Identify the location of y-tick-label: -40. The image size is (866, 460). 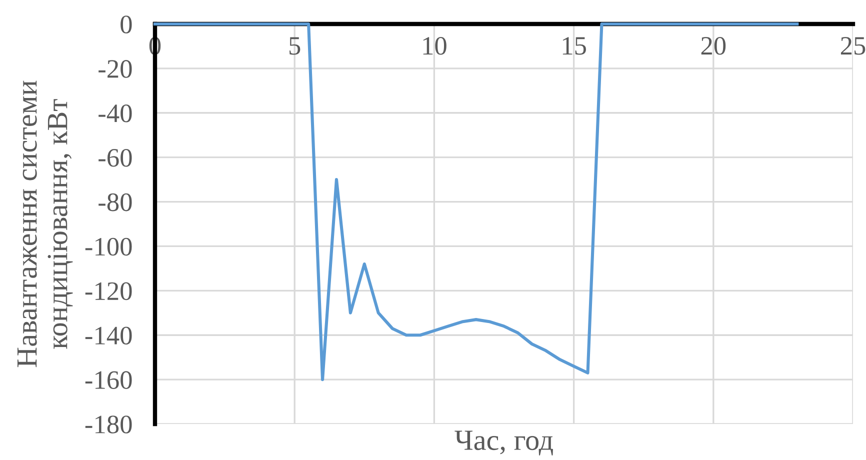
(115, 113).